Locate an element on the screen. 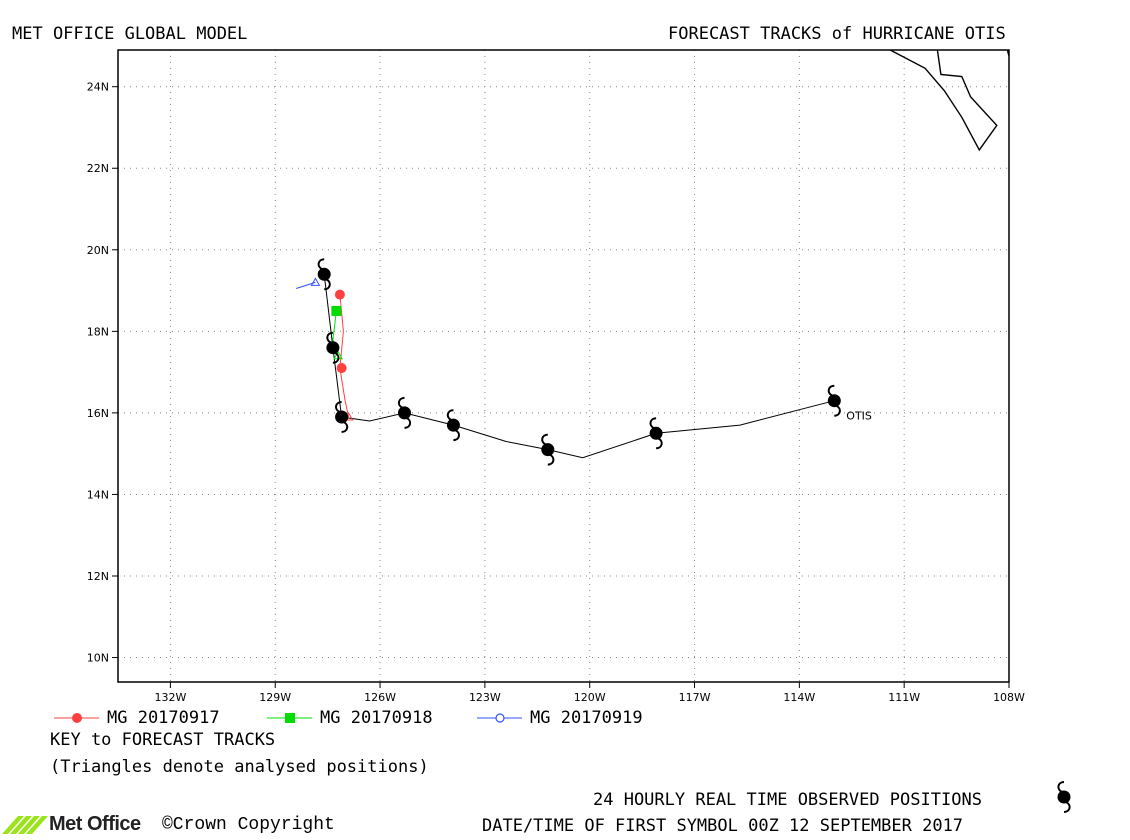 The height and width of the screenshot is (840, 1130). map-title-left: MET OFFICE GLOBAL MODEL is located at coordinates (130, 34).